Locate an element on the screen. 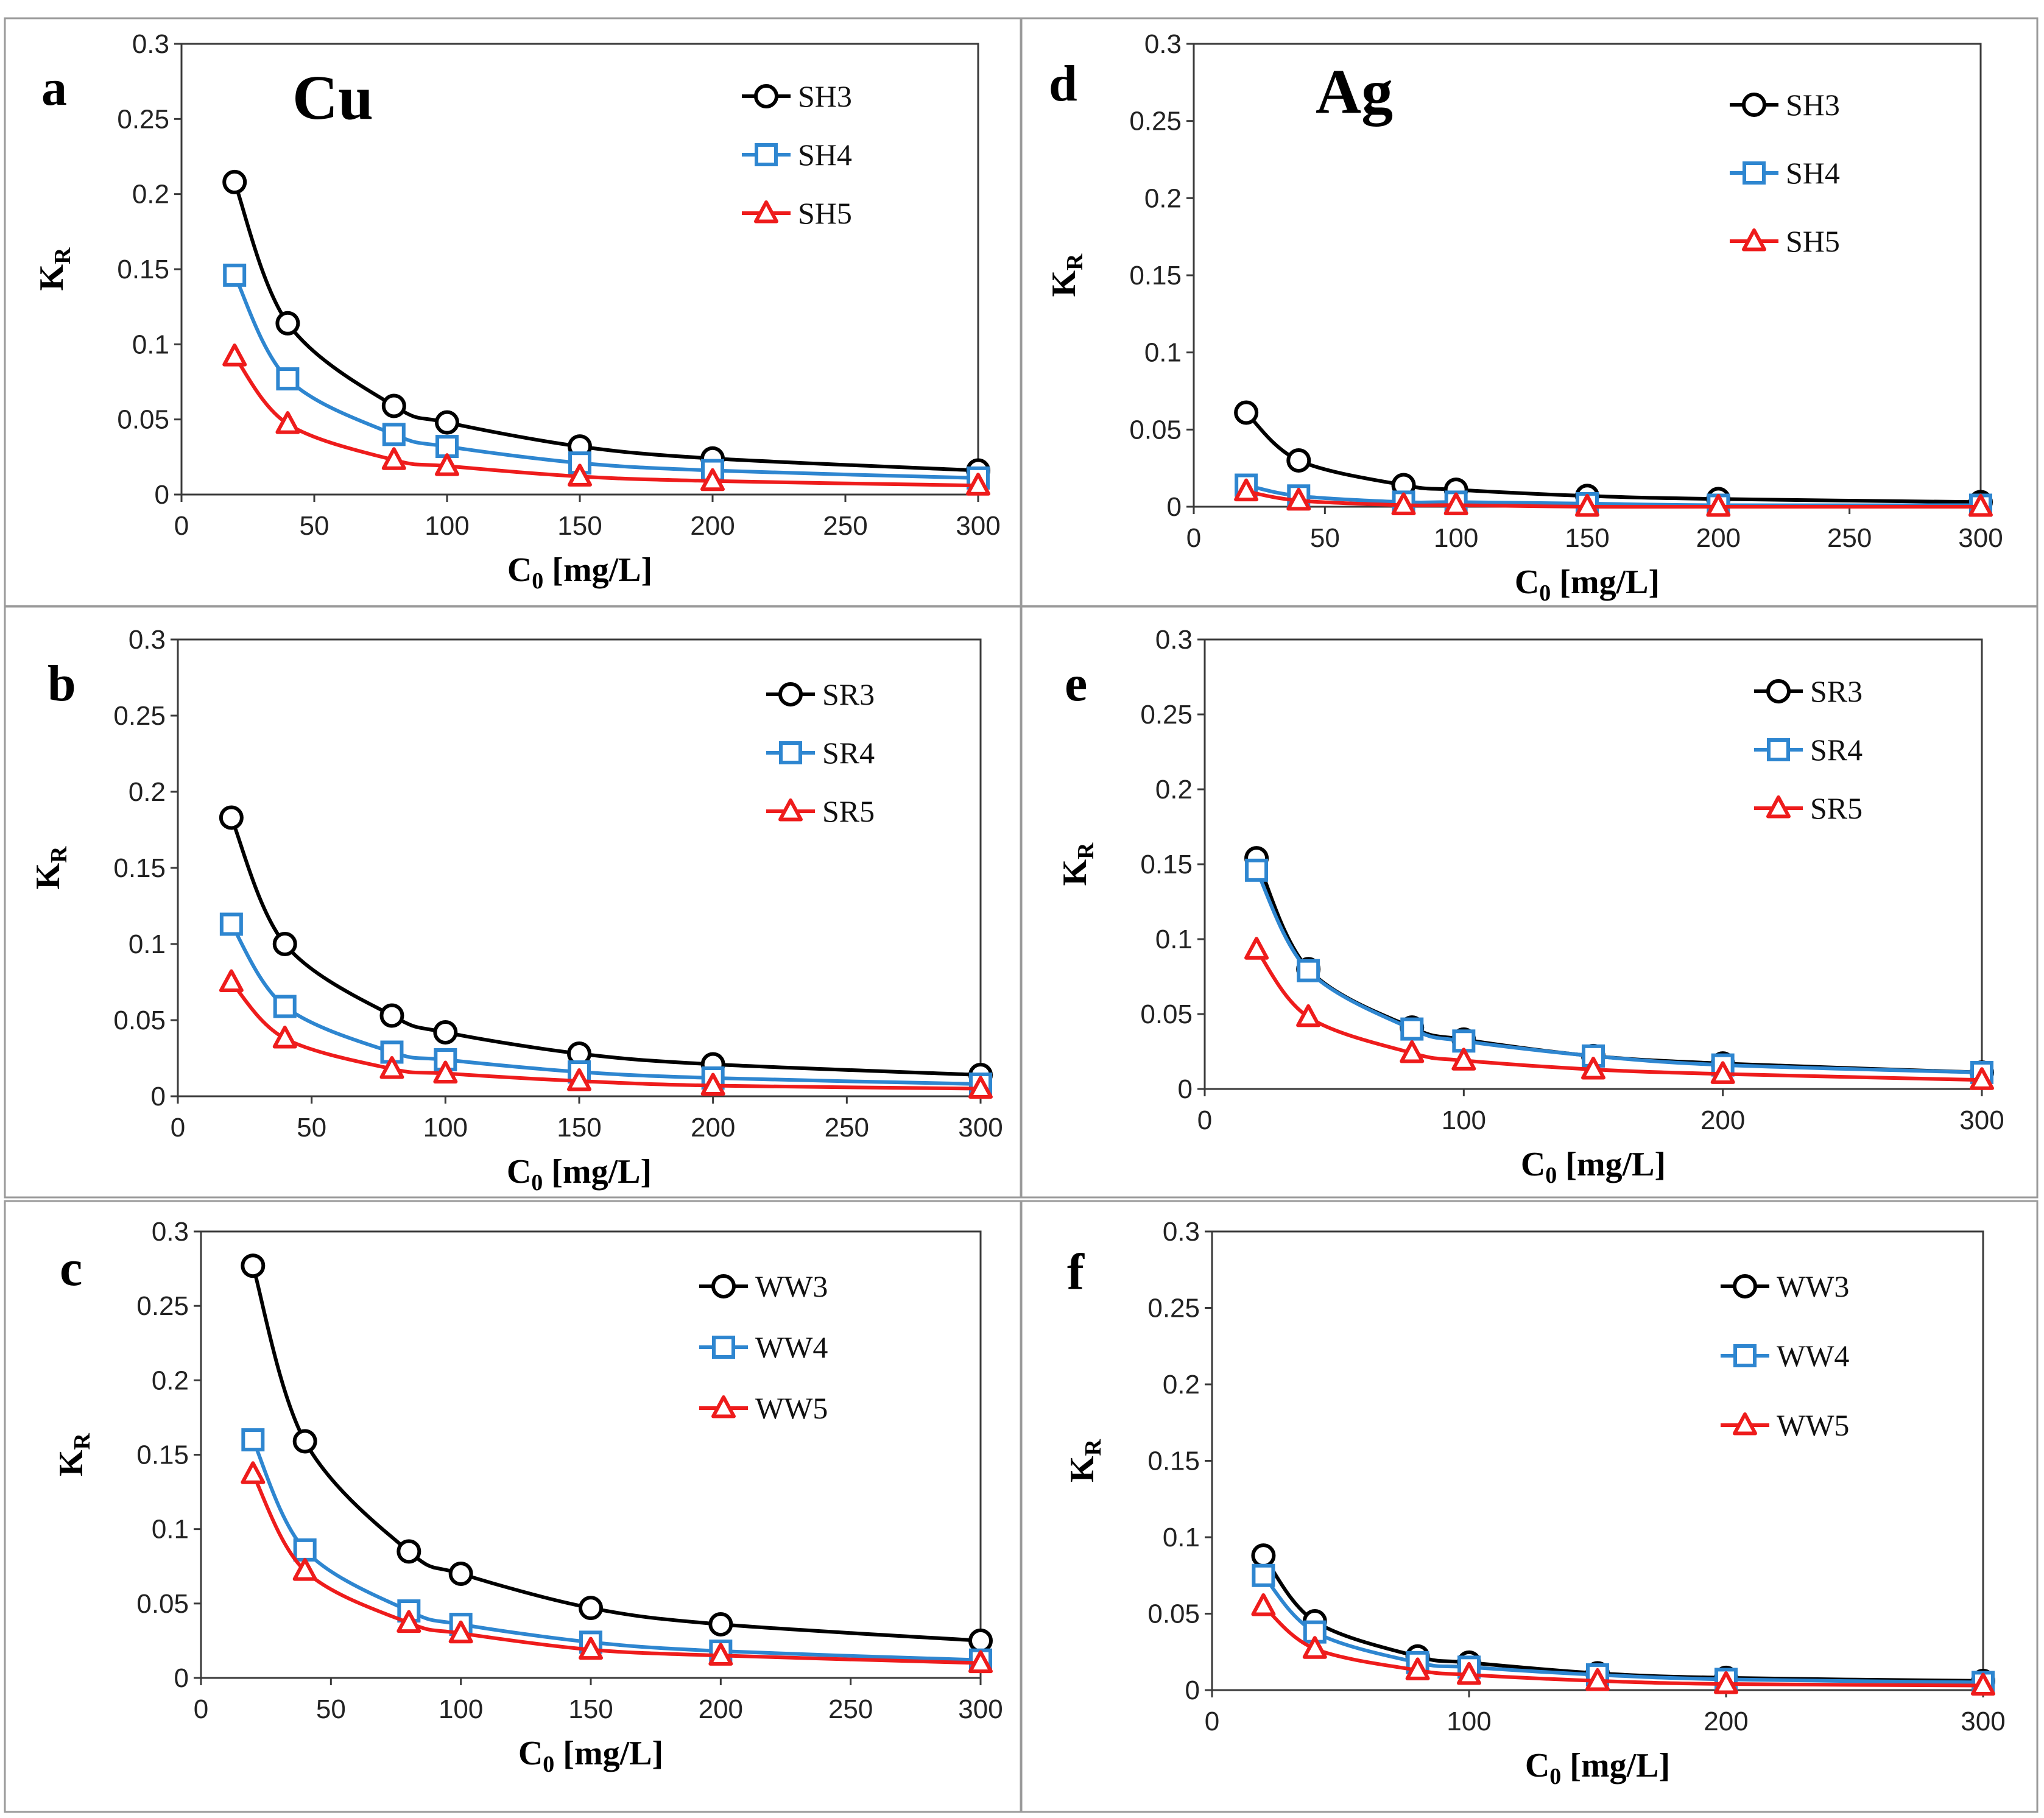 This screenshot has width=2044, height=1818. x-axis-title-main: C is located at coordinates (1533, 1164).